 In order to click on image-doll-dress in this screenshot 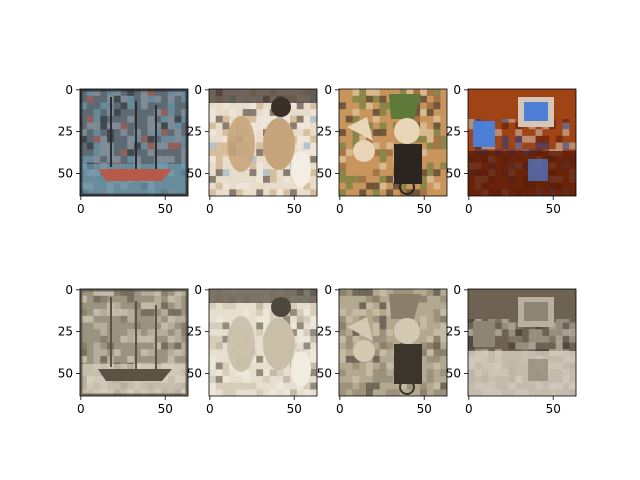, I will do `click(408, 164)`.